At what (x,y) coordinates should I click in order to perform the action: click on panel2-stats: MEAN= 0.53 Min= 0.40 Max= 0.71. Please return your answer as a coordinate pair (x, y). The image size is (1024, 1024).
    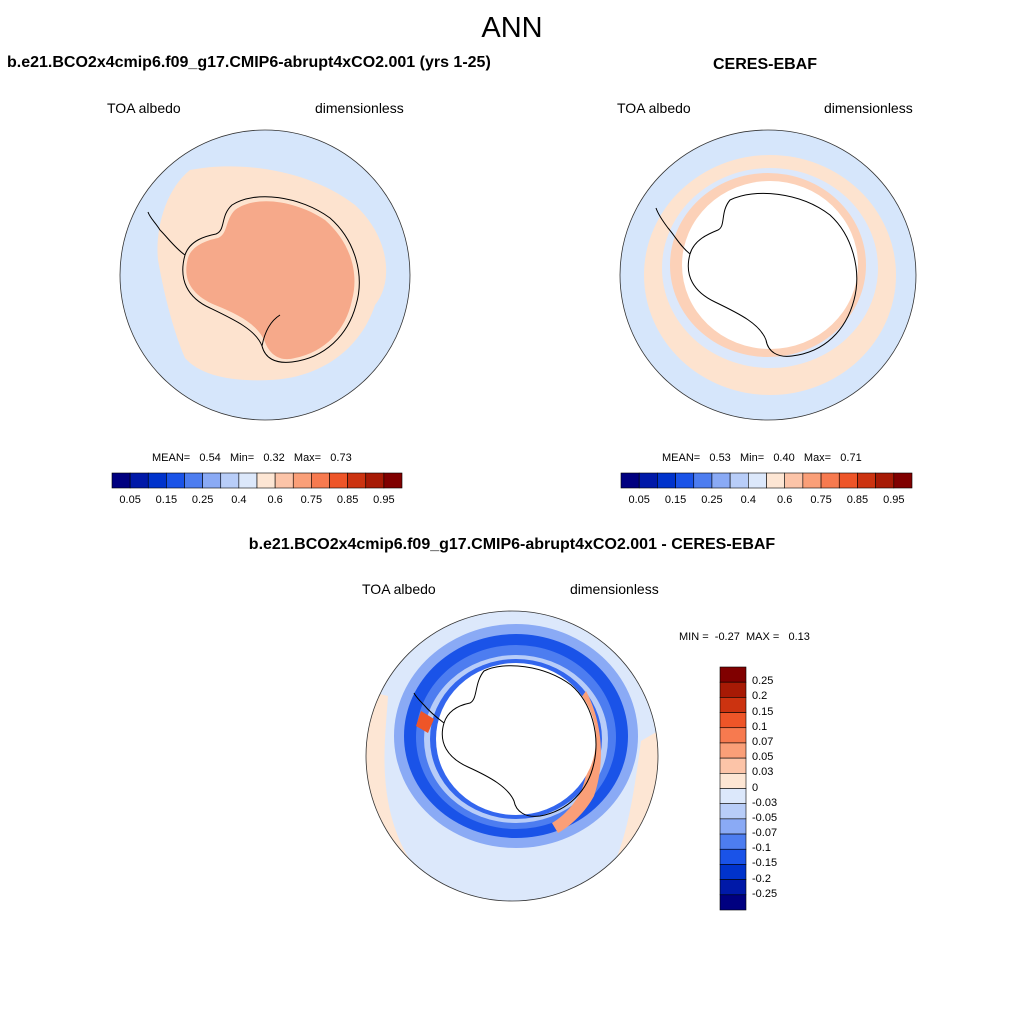
    Looking at the image, I should click on (762, 458).